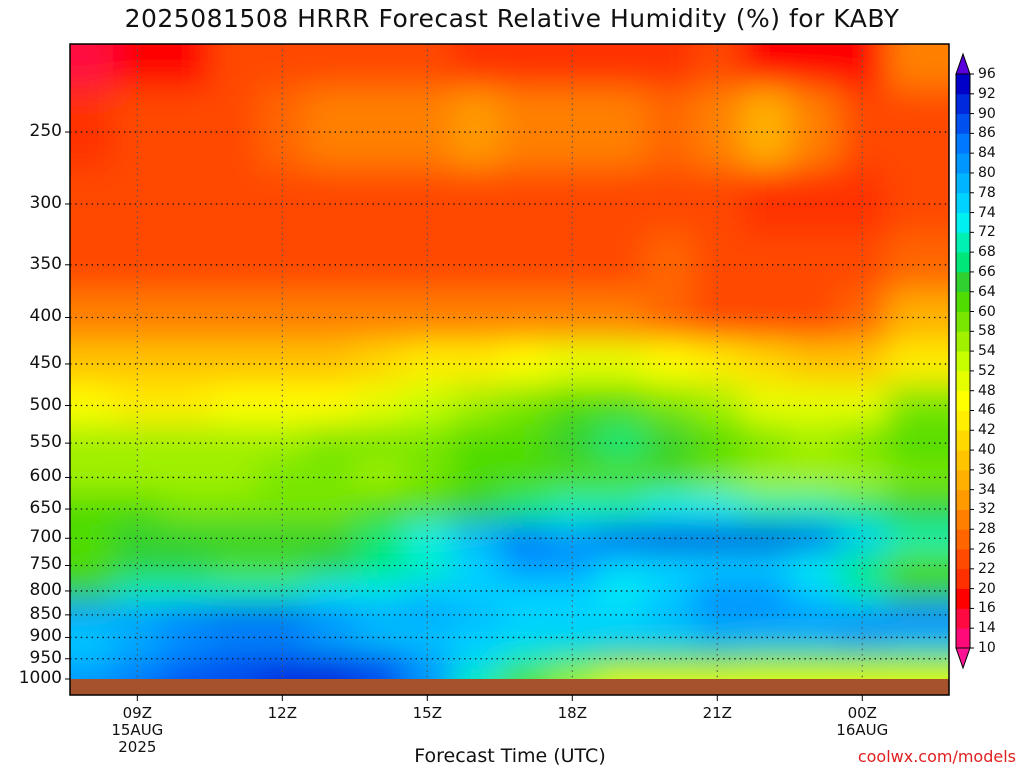 The width and height of the screenshot is (1024, 768). What do you see at coordinates (987, 252) in the screenshot?
I see `colorbar-label: 68` at bounding box center [987, 252].